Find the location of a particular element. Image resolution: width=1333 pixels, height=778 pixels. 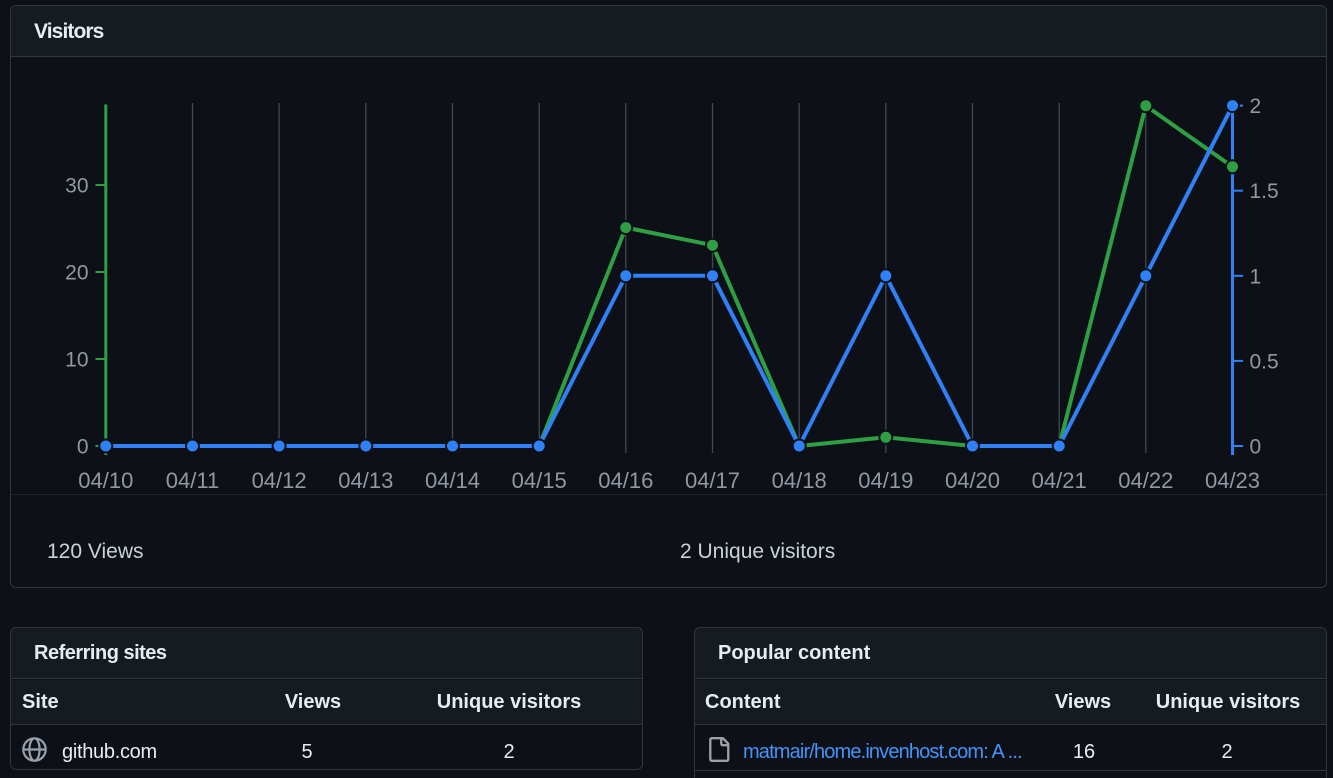

svg-text: 1 is located at coordinates (1256, 276).